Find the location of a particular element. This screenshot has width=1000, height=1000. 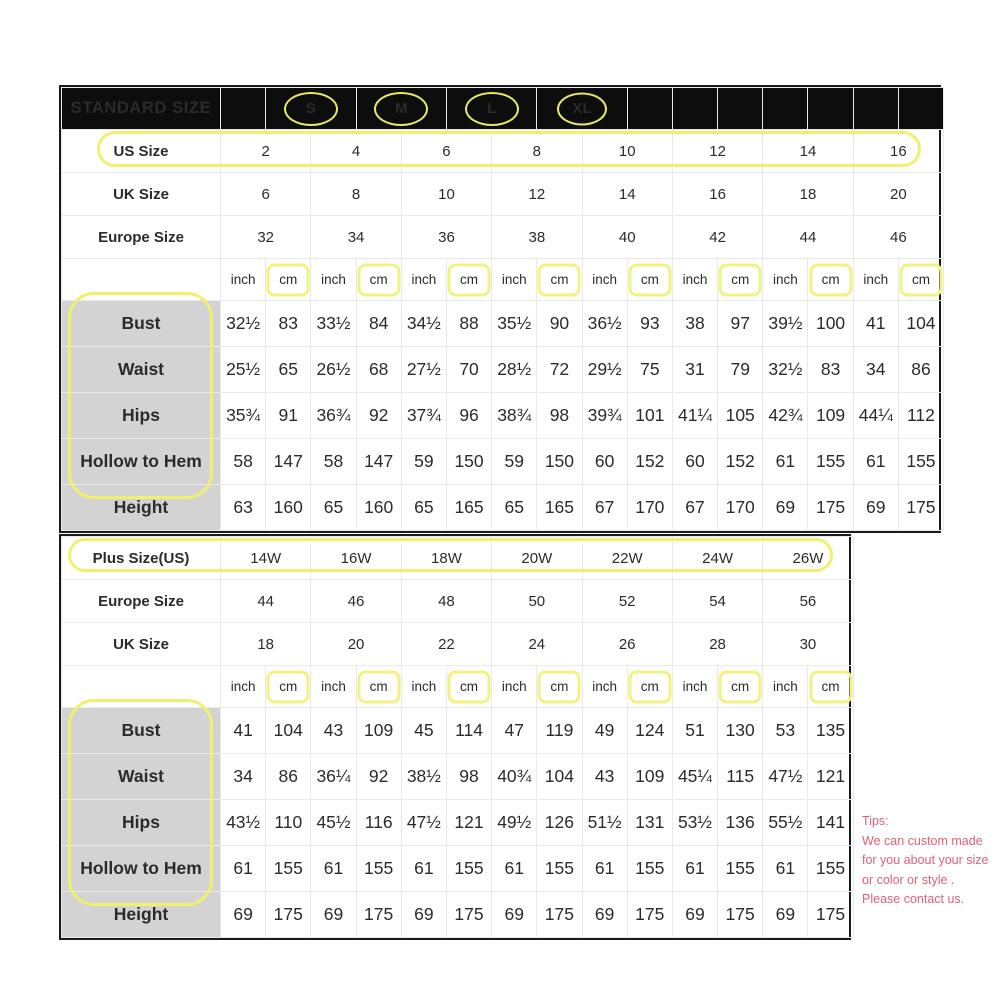

size-label-xl: XL is located at coordinates (582, 108).